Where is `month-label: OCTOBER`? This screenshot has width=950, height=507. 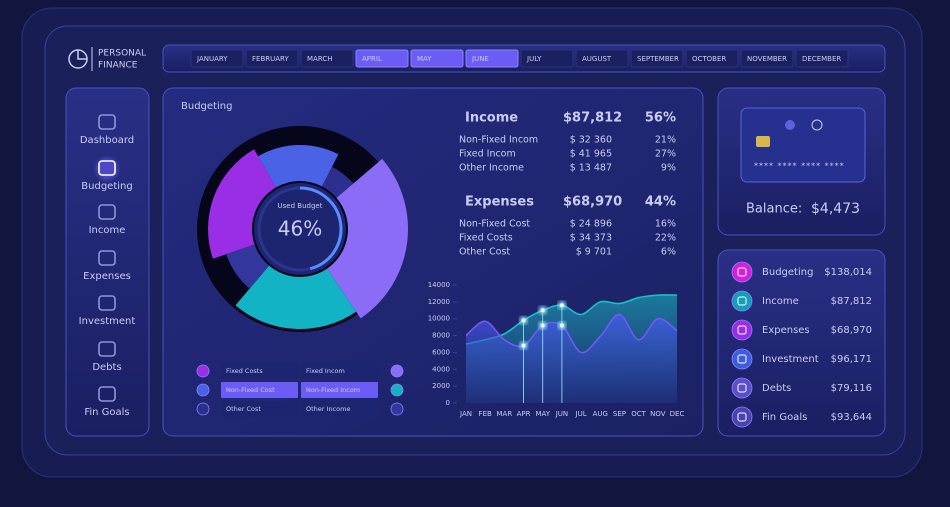 month-label: OCTOBER is located at coordinates (709, 59).